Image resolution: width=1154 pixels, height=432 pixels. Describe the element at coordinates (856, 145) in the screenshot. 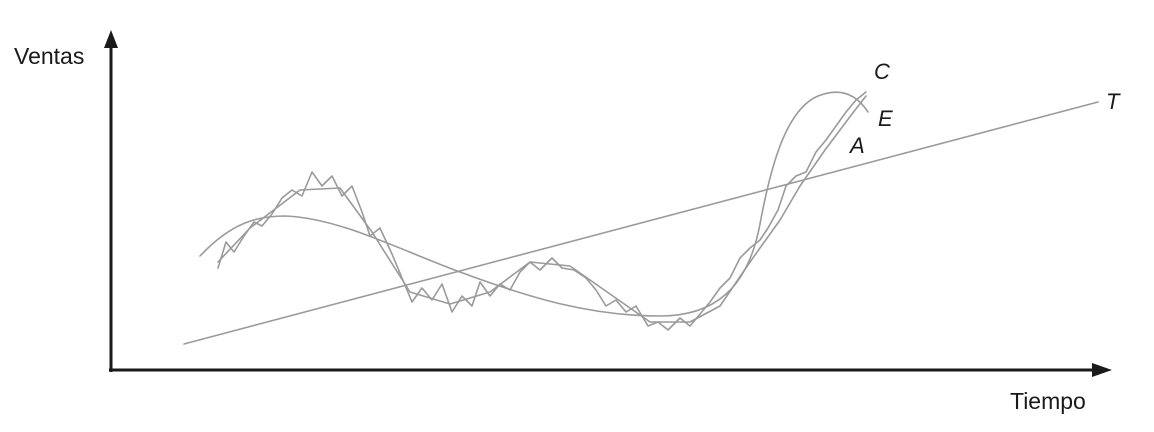

I see `actual-label: A` at that location.